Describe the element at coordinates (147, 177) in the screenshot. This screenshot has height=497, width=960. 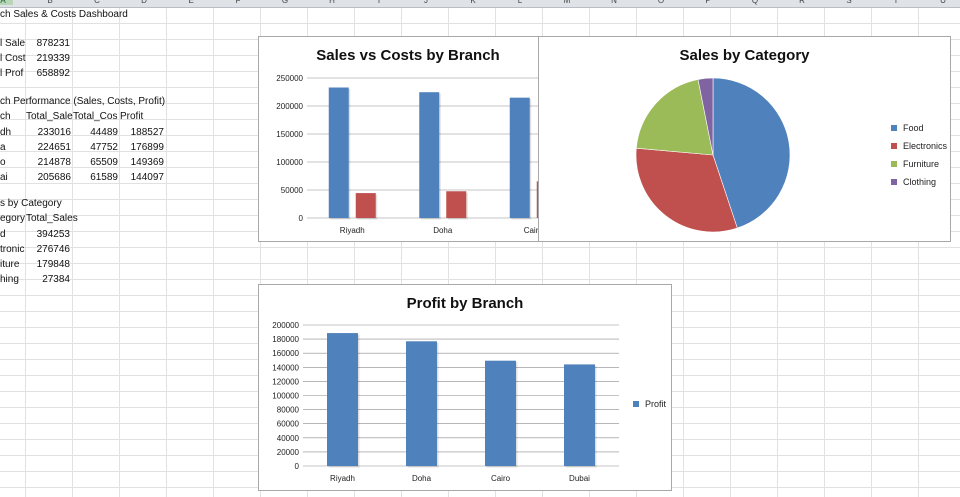
I see `branch-profit-cell: 144097` at that location.